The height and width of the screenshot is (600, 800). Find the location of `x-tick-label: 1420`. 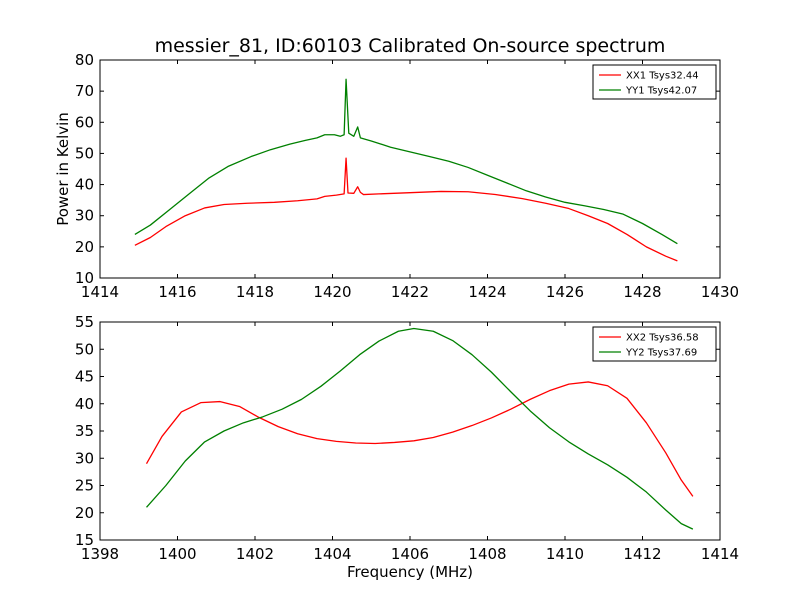

x-tick-label: 1420 is located at coordinates (332, 292).